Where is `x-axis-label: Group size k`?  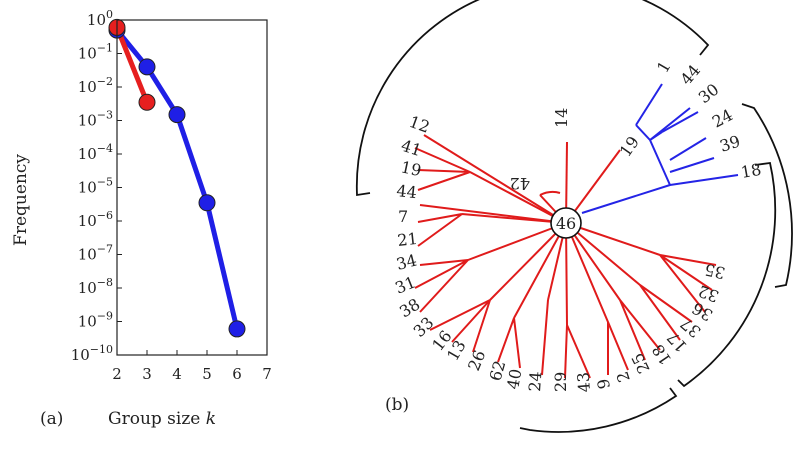 x-axis-label: Group size k is located at coordinates (162, 419).